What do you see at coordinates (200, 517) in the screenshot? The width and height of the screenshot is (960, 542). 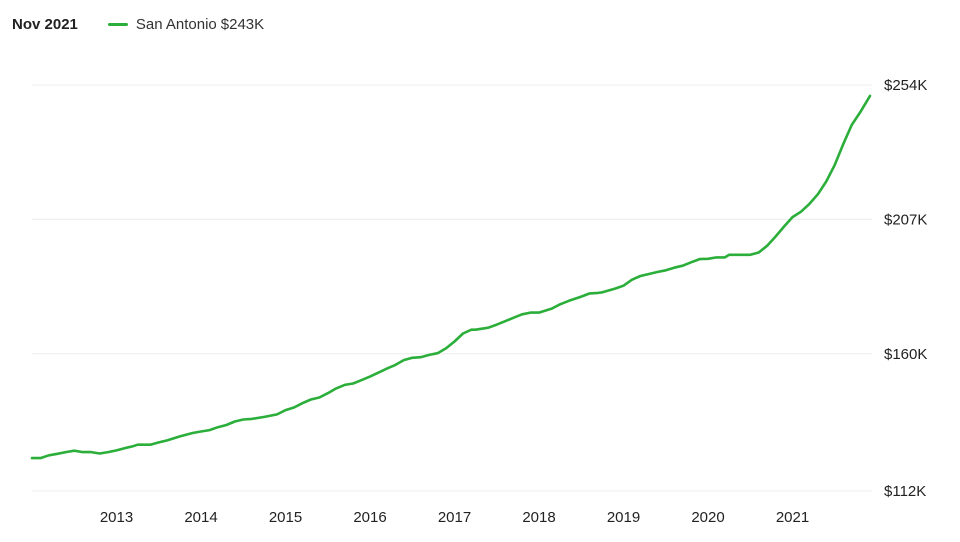 I see `x-tick-label: 2014` at bounding box center [200, 517].